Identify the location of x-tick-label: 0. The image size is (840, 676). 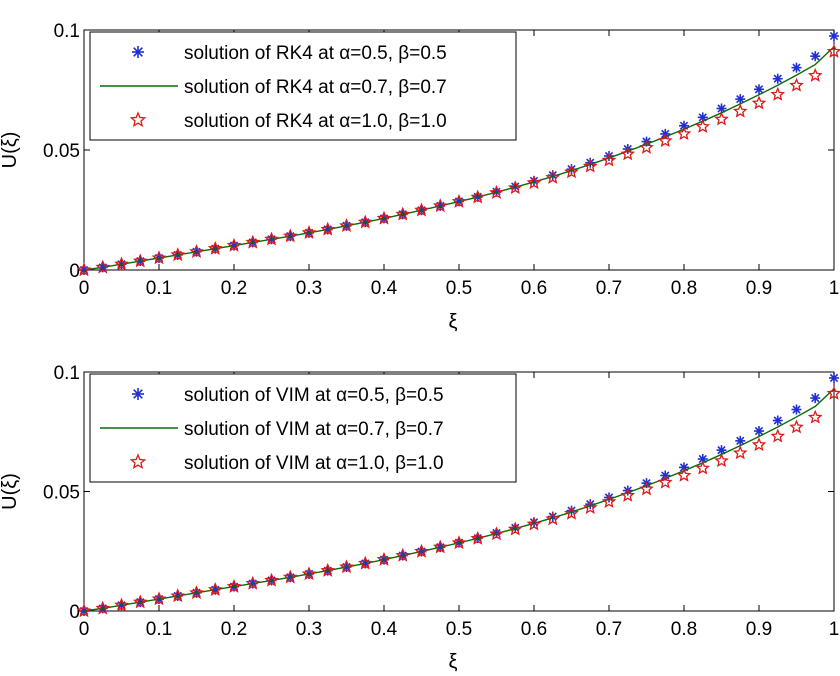
(84, 629).